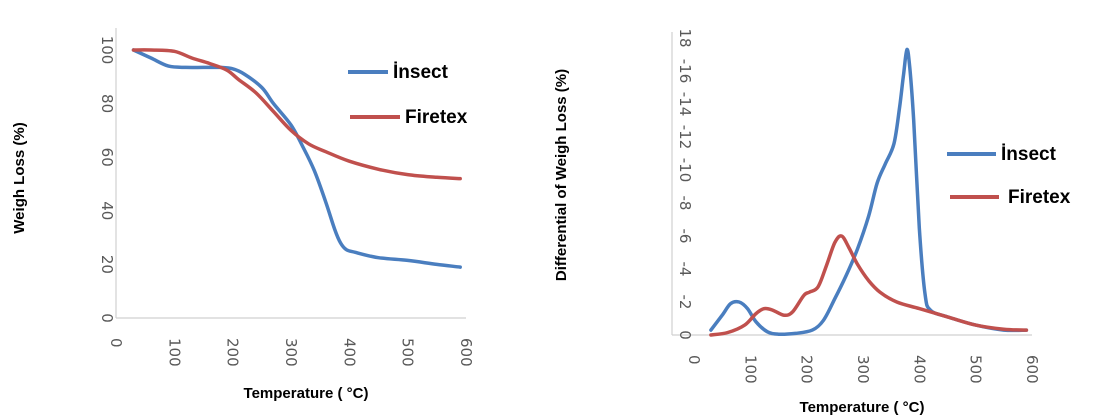 This screenshot has height=416, width=1109. What do you see at coordinates (561, 175) in the screenshot?
I see `chart1-y-axis-title: Differential of Weigh Loss (%)` at bounding box center [561, 175].